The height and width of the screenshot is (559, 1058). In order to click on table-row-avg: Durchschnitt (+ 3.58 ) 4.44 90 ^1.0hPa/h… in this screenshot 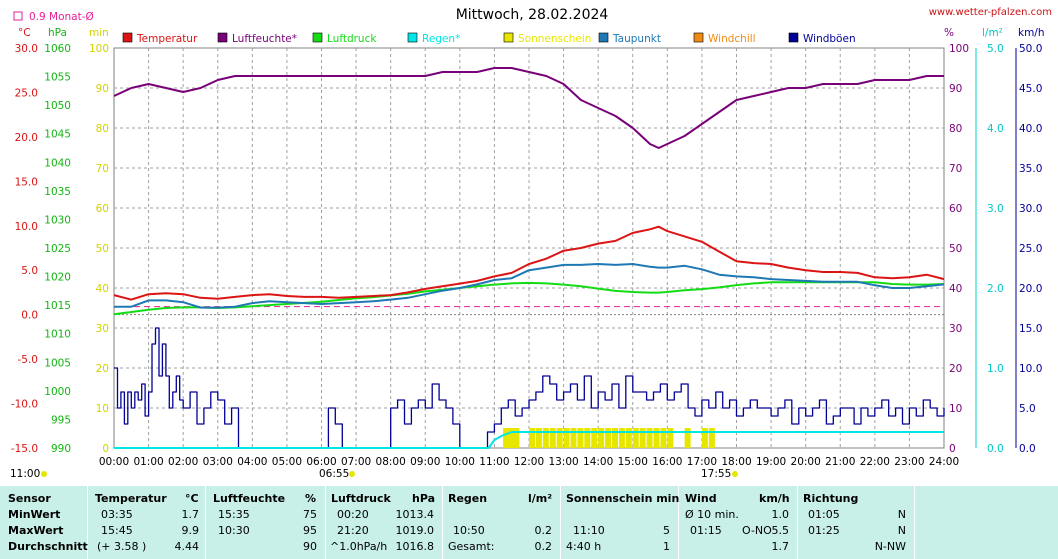, I will do `click(529, 548)`.